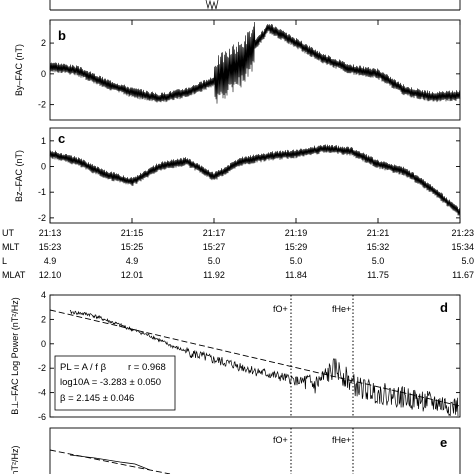  I want to click on panel-b-letter: b, so click(62, 35).